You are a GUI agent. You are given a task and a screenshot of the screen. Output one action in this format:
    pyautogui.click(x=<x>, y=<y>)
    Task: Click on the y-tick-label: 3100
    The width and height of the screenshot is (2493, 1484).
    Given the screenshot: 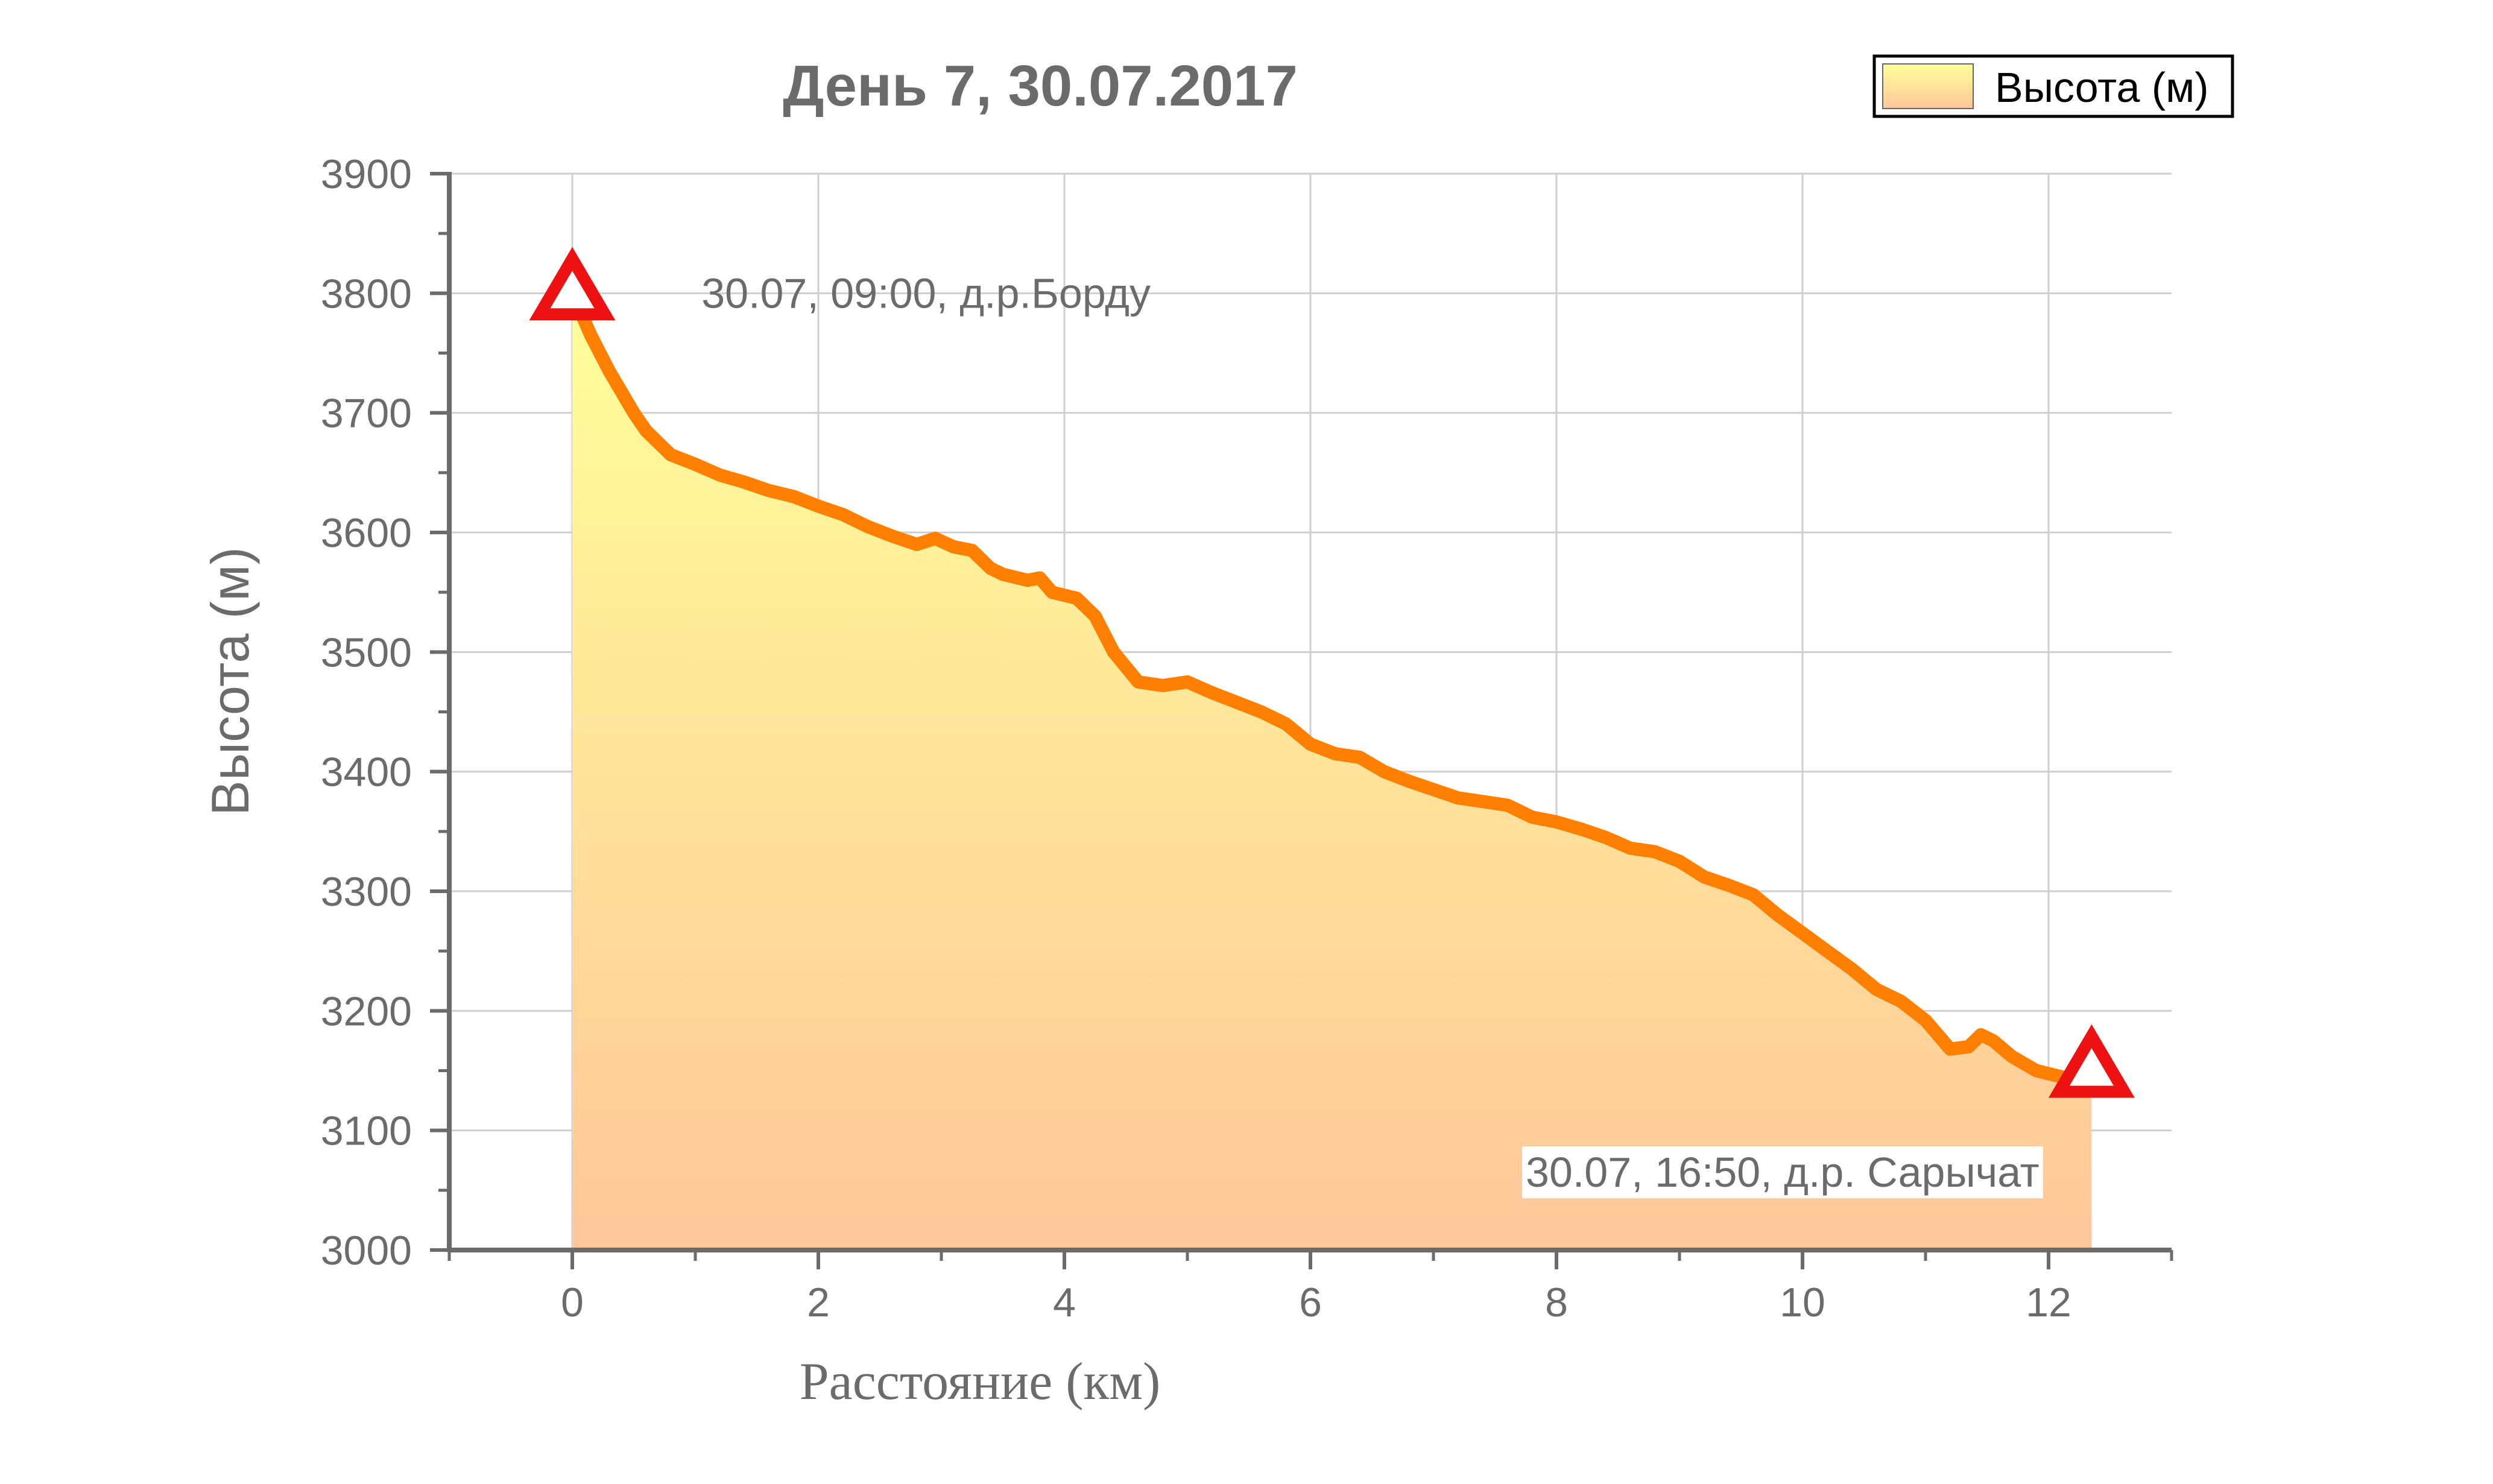 What is the action you would take?
    pyautogui.click(x=366, y=1131)
    